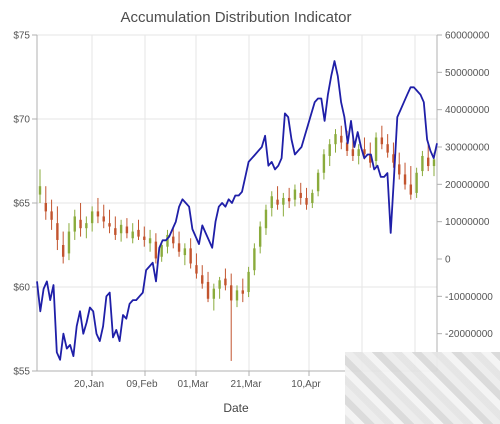 Image resolution: width=500 pixels, height=424 pixels. What do you see at coordinates (142, 384) in the screenshot?
I see `x-tick-label: 09,Feb` at bounding box center [142, 384].